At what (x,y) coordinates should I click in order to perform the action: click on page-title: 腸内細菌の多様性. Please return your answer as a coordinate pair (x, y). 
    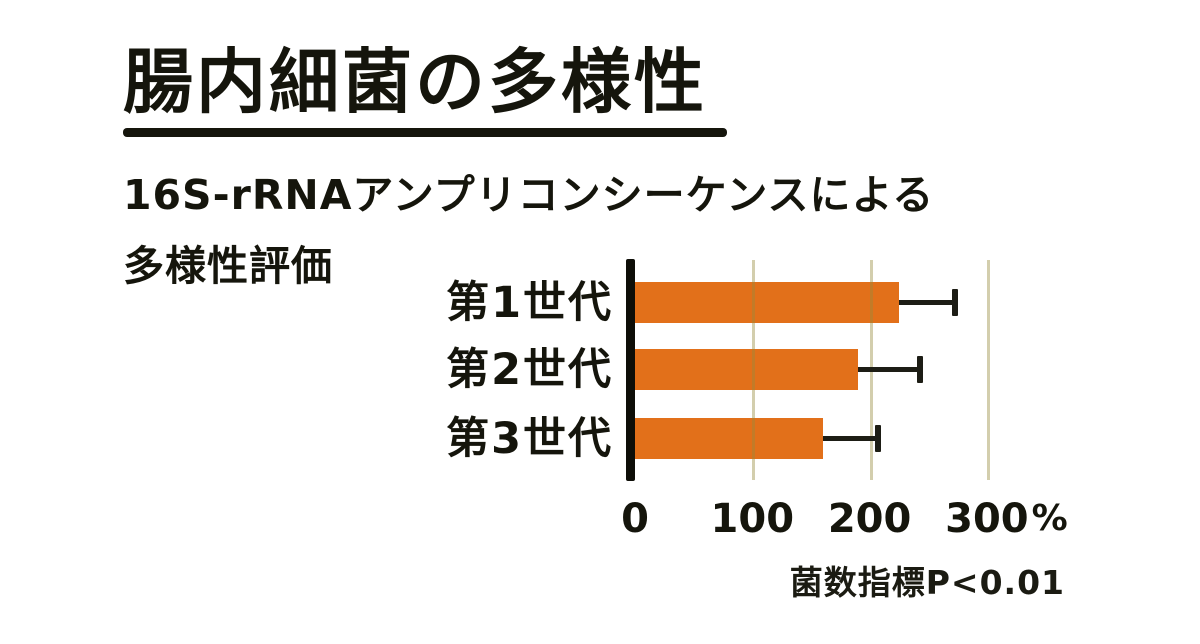
    Looking at the image, I should click on (415, 82).